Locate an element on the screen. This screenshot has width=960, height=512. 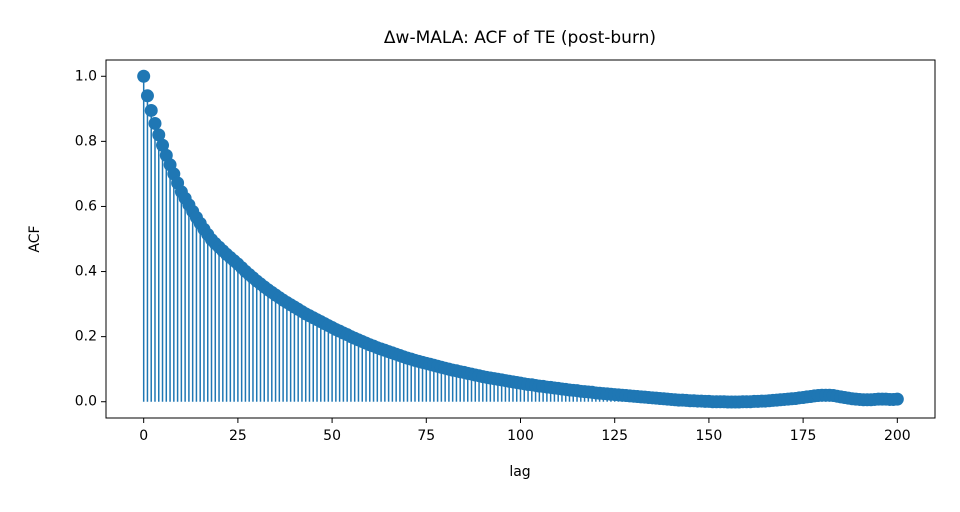
y-tick-label: 0.8 is located at coordinates (86, 141).